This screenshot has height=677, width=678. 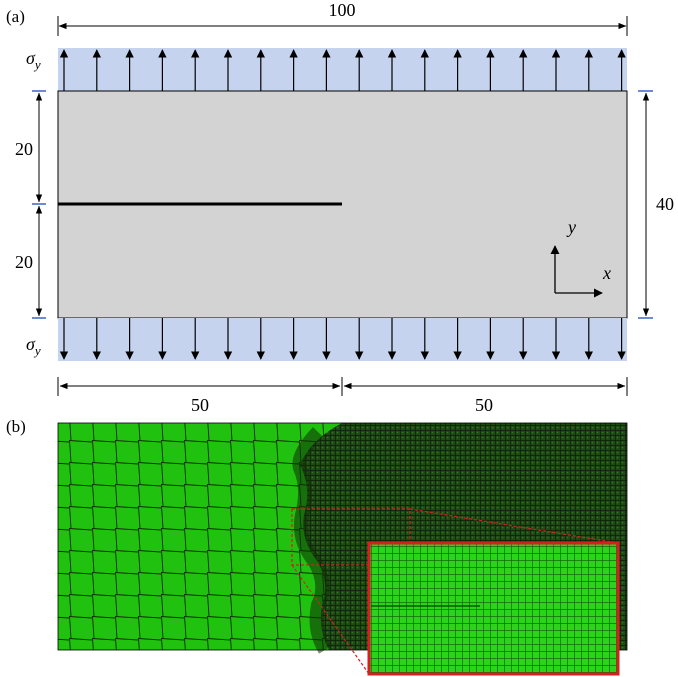 What do you see at coordinates (484, 405) in the screenshot?
I see `ligament-length-label: 50` at bounding box center [484, 405].